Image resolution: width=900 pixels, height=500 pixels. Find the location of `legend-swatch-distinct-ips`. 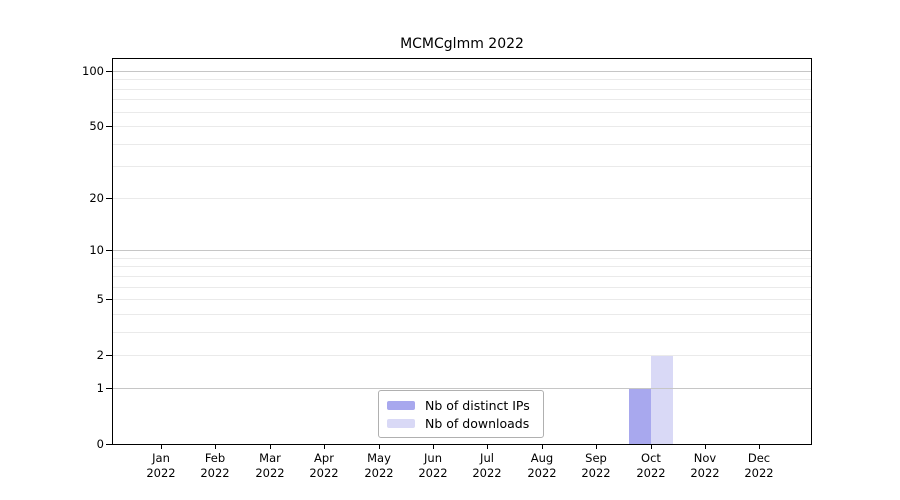

legend-swatch-distinct-ips is located at coordinates (401, 405).